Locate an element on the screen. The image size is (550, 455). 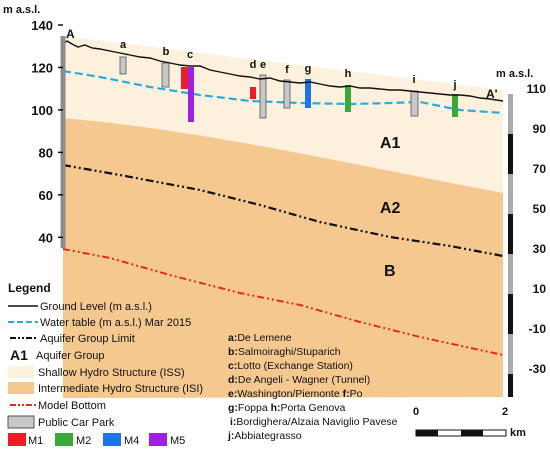
right-axis-bar-back is located at coordinates (510, 247).